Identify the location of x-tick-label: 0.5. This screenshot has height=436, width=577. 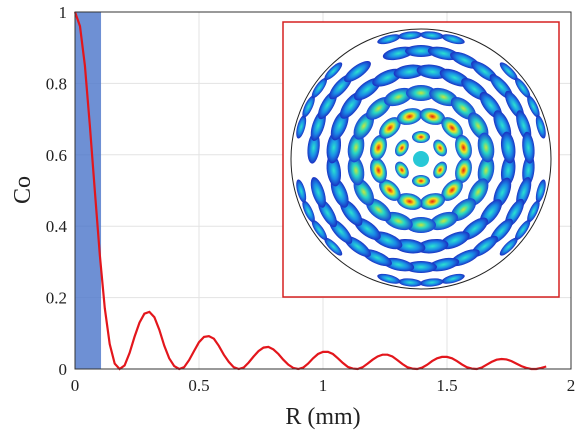
(198, 385).